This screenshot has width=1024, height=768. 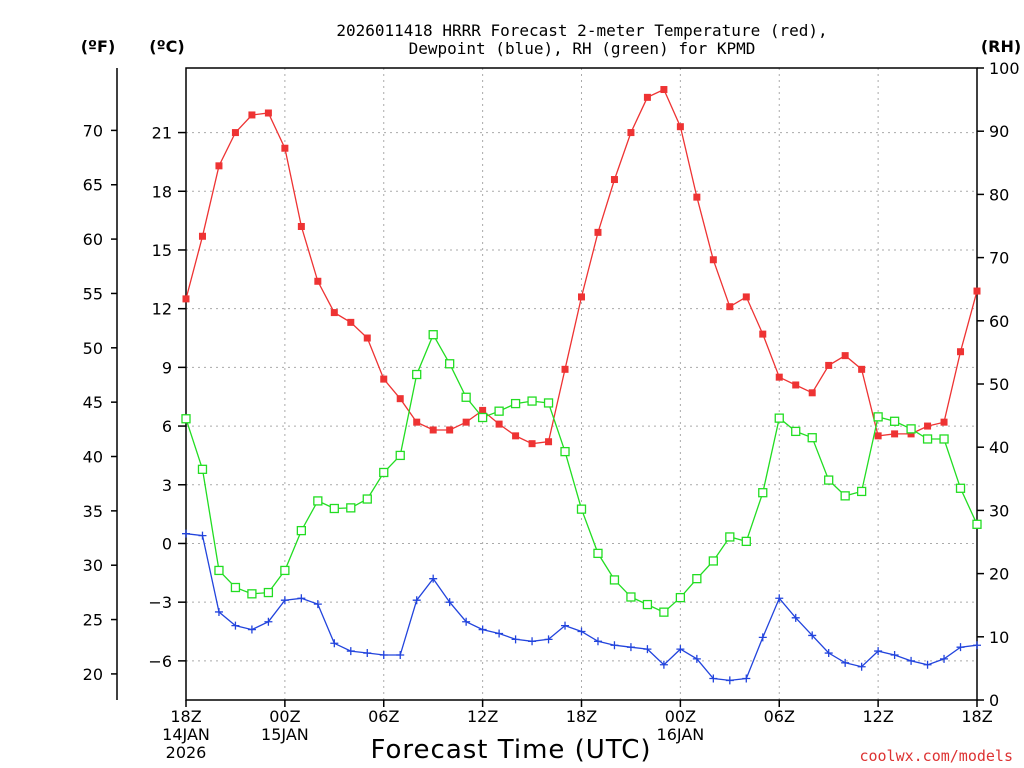 What do you see at coordinates (383, 716) in the screenshot?
I see `x-tick-label: 06Z` at bounding box center [383, 716].